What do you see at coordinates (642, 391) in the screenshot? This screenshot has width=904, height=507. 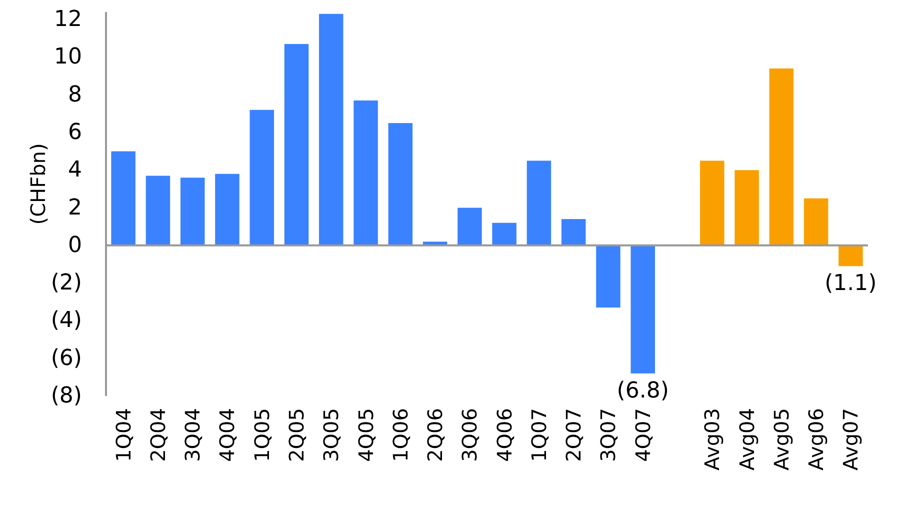 I see `data-label: (6.8)` at bounding box center [642, 391].